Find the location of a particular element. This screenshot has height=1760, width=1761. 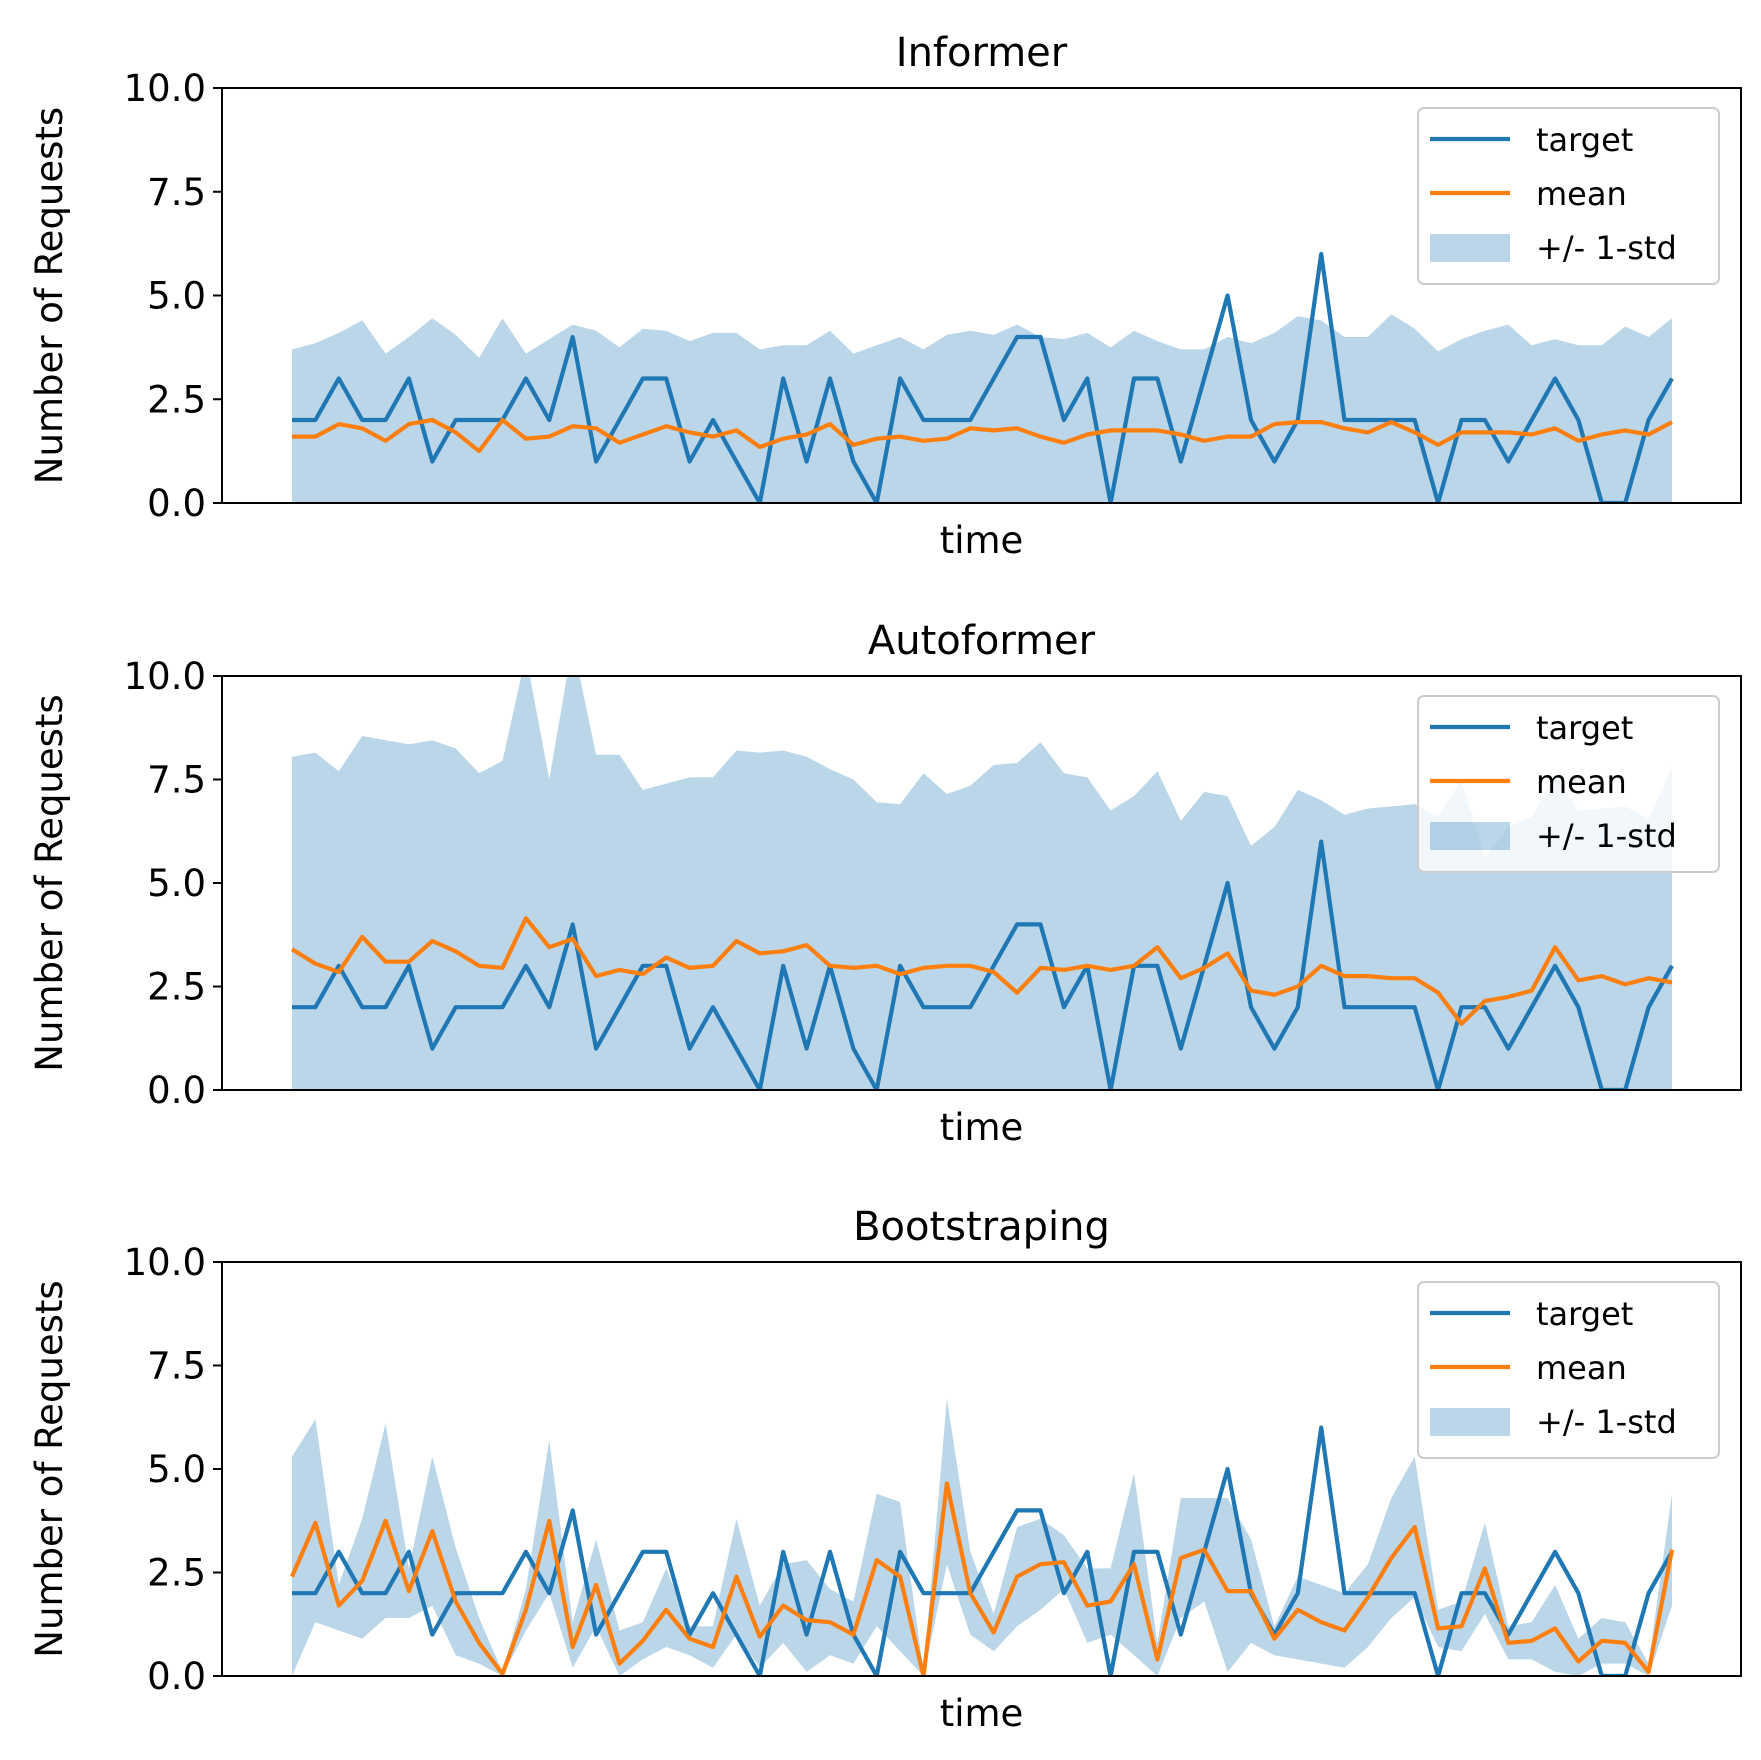

chart-title: Autoformer is located at coordinates (982, 641).